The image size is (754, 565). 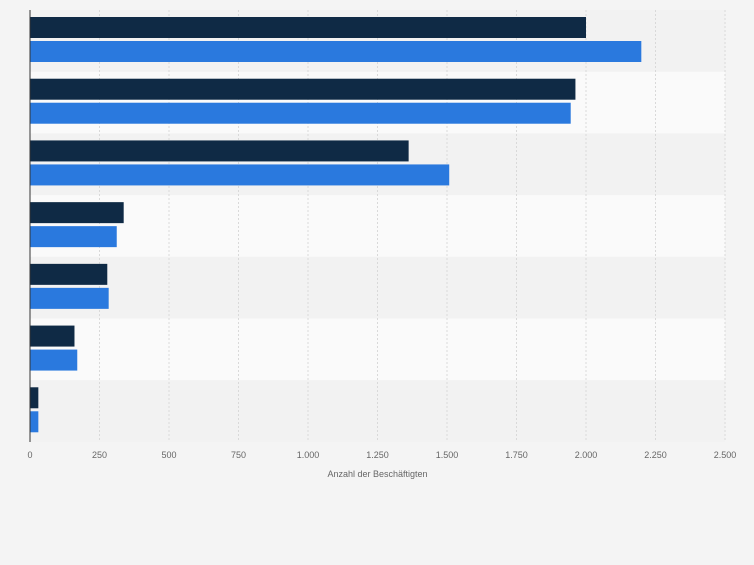 I want to click on x-tick-label: 0, so click(x=29, y=455).